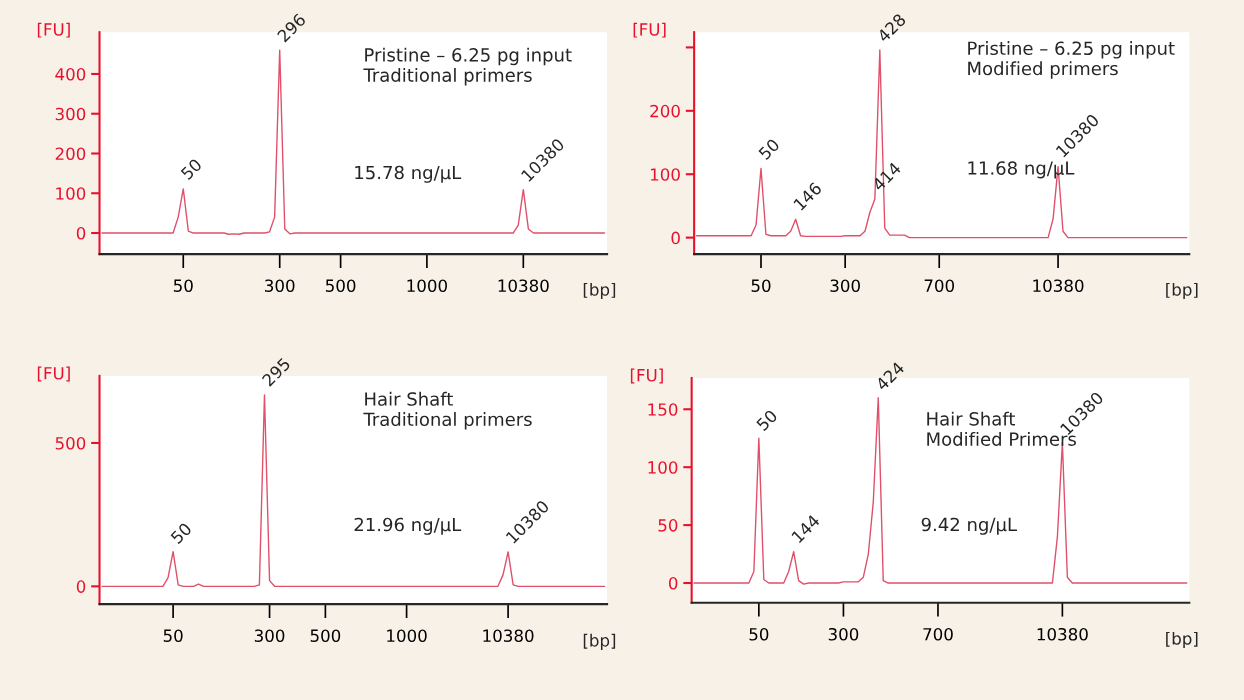 The height and width of the screenshot is (700, 1244). I want to click on annotation: 414, so click(886, 176).